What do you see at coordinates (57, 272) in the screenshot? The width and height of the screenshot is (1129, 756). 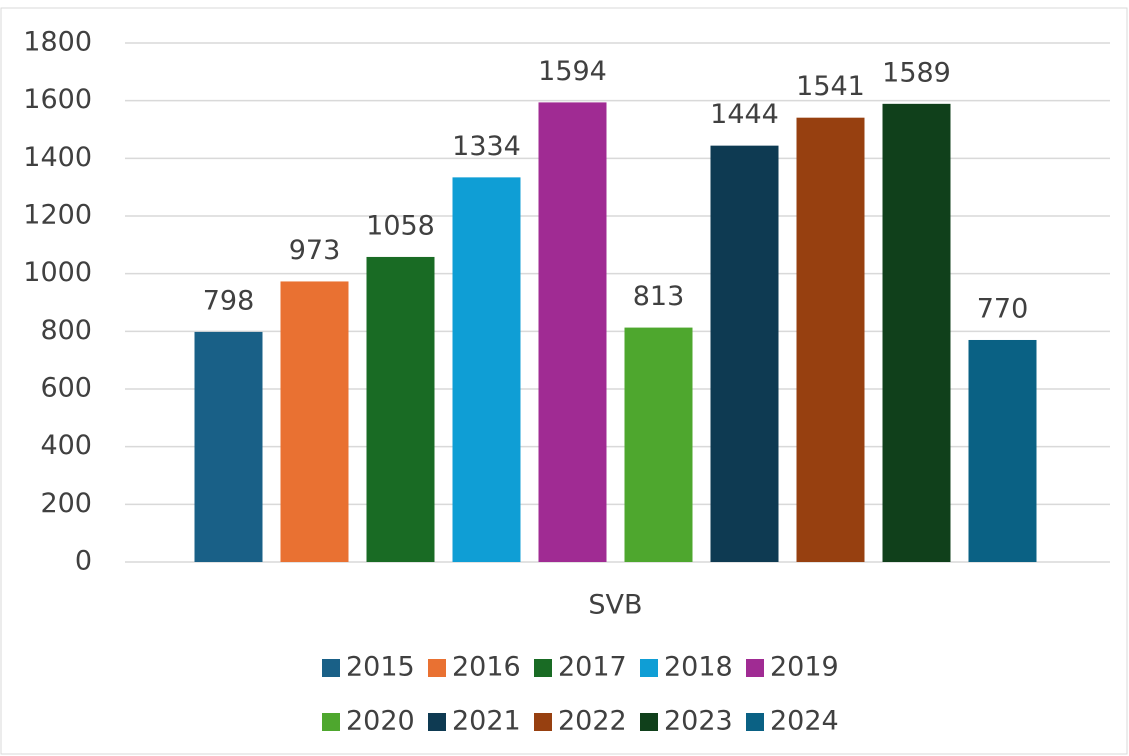 I see `y-tick-label: 1000` at bounding box center [57, 272].